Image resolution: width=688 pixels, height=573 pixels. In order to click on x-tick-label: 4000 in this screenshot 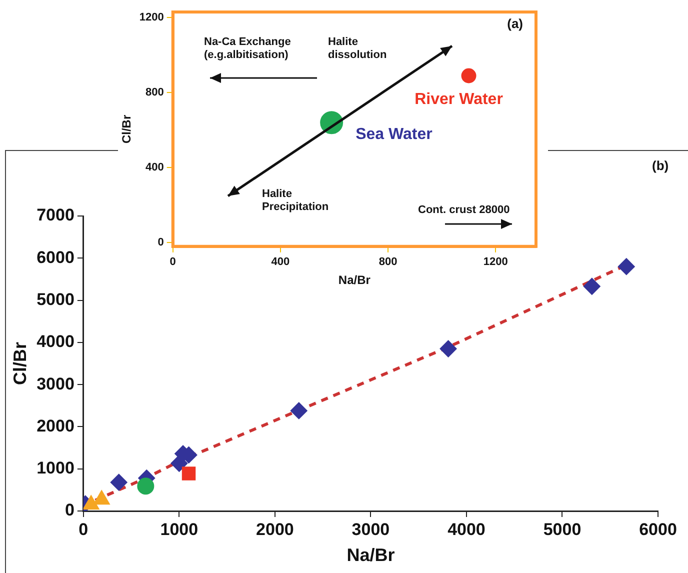, I will do `click(467, 529)`.